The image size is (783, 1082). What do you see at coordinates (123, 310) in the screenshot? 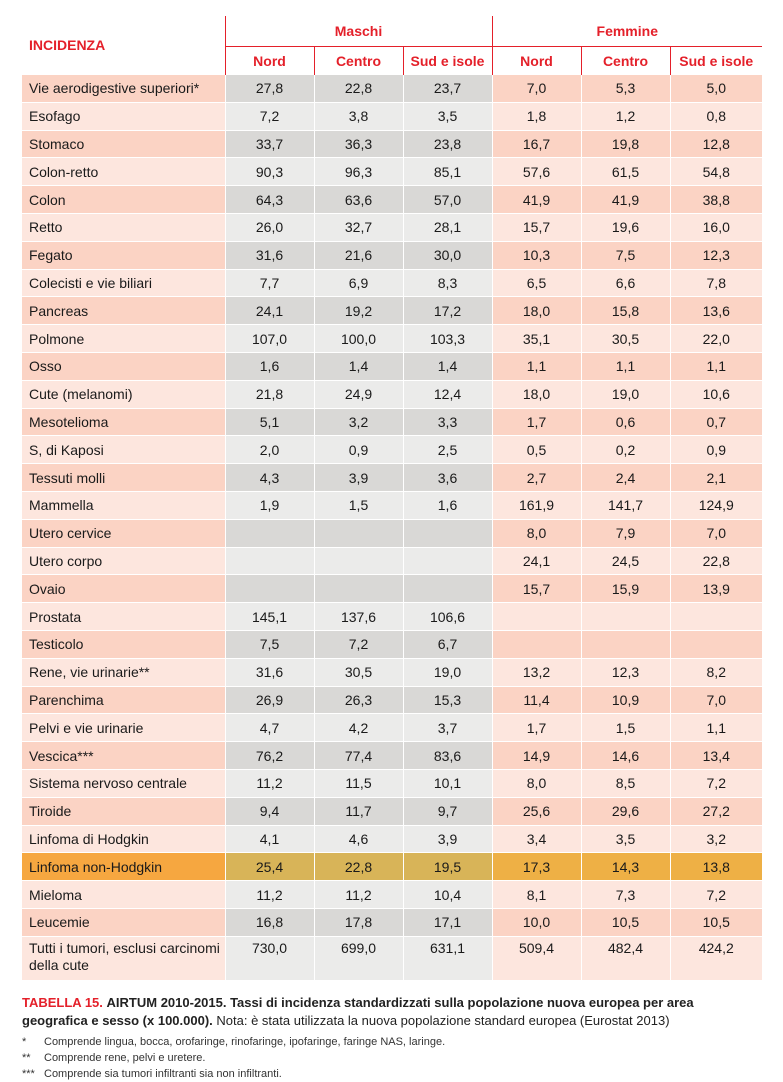
I see `row-label: Pancreas` at bounding box center [123, 310].